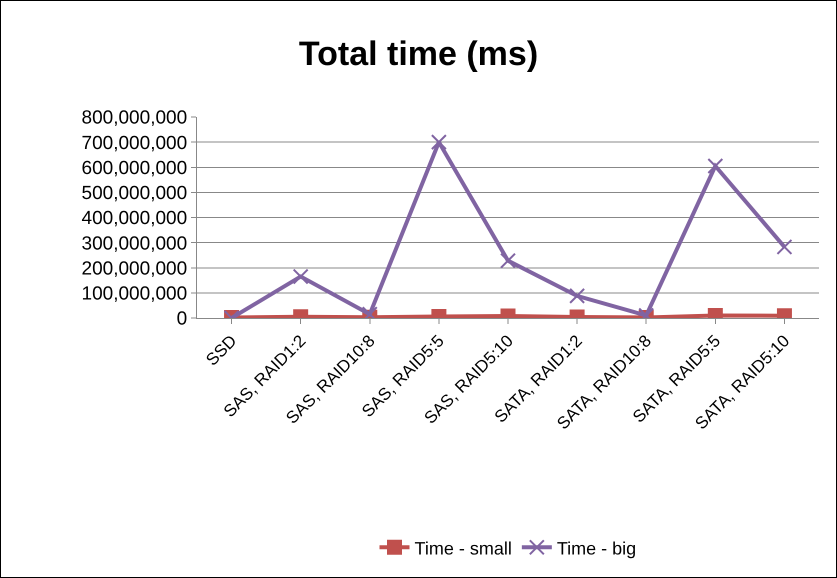 Image resolution: width=837 pixels, height=578 pixels. What do you see at coordinates (418, 54) in the screenshot?
I see `chart-title: Total time (ms)` at bounding box center [418, 54].